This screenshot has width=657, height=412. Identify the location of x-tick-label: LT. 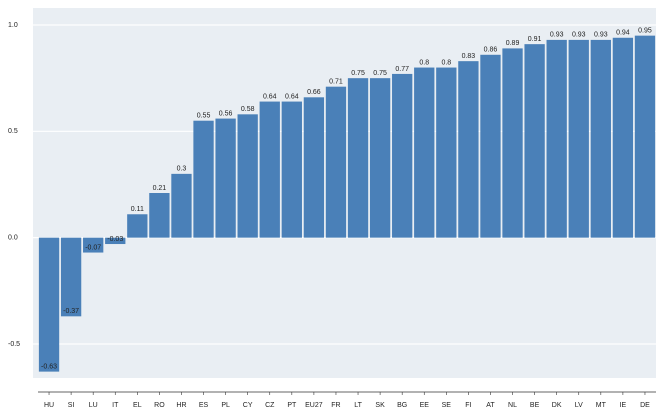
(358, 405).